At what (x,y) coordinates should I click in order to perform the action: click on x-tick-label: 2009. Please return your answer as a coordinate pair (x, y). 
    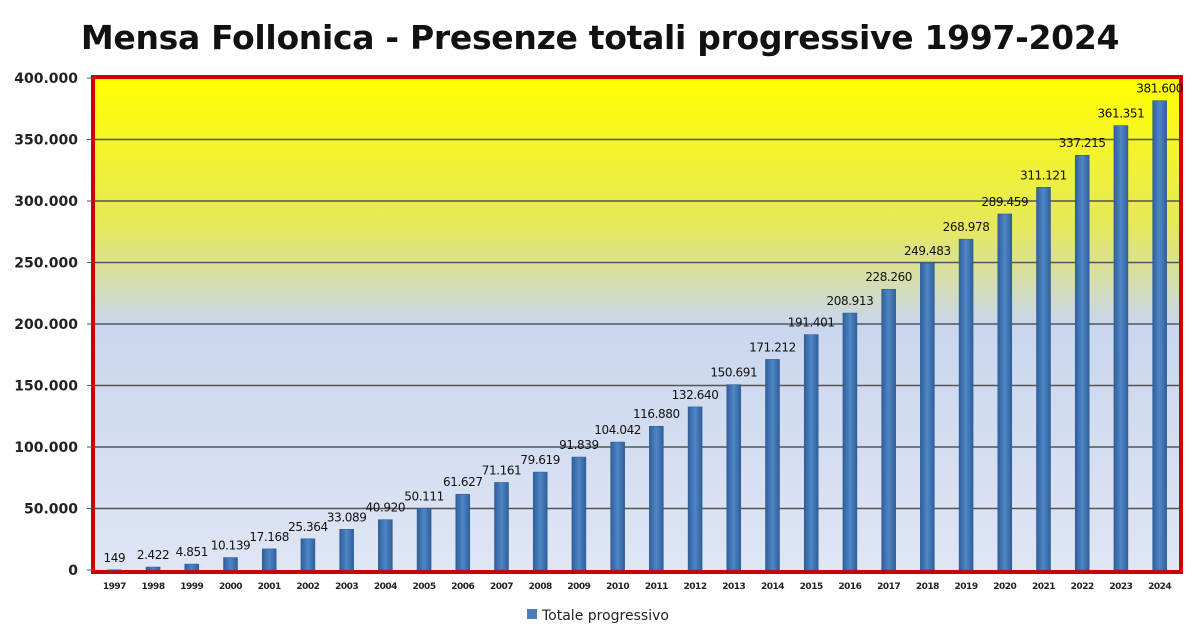
    Looking at the image, I should click on (578, 587).